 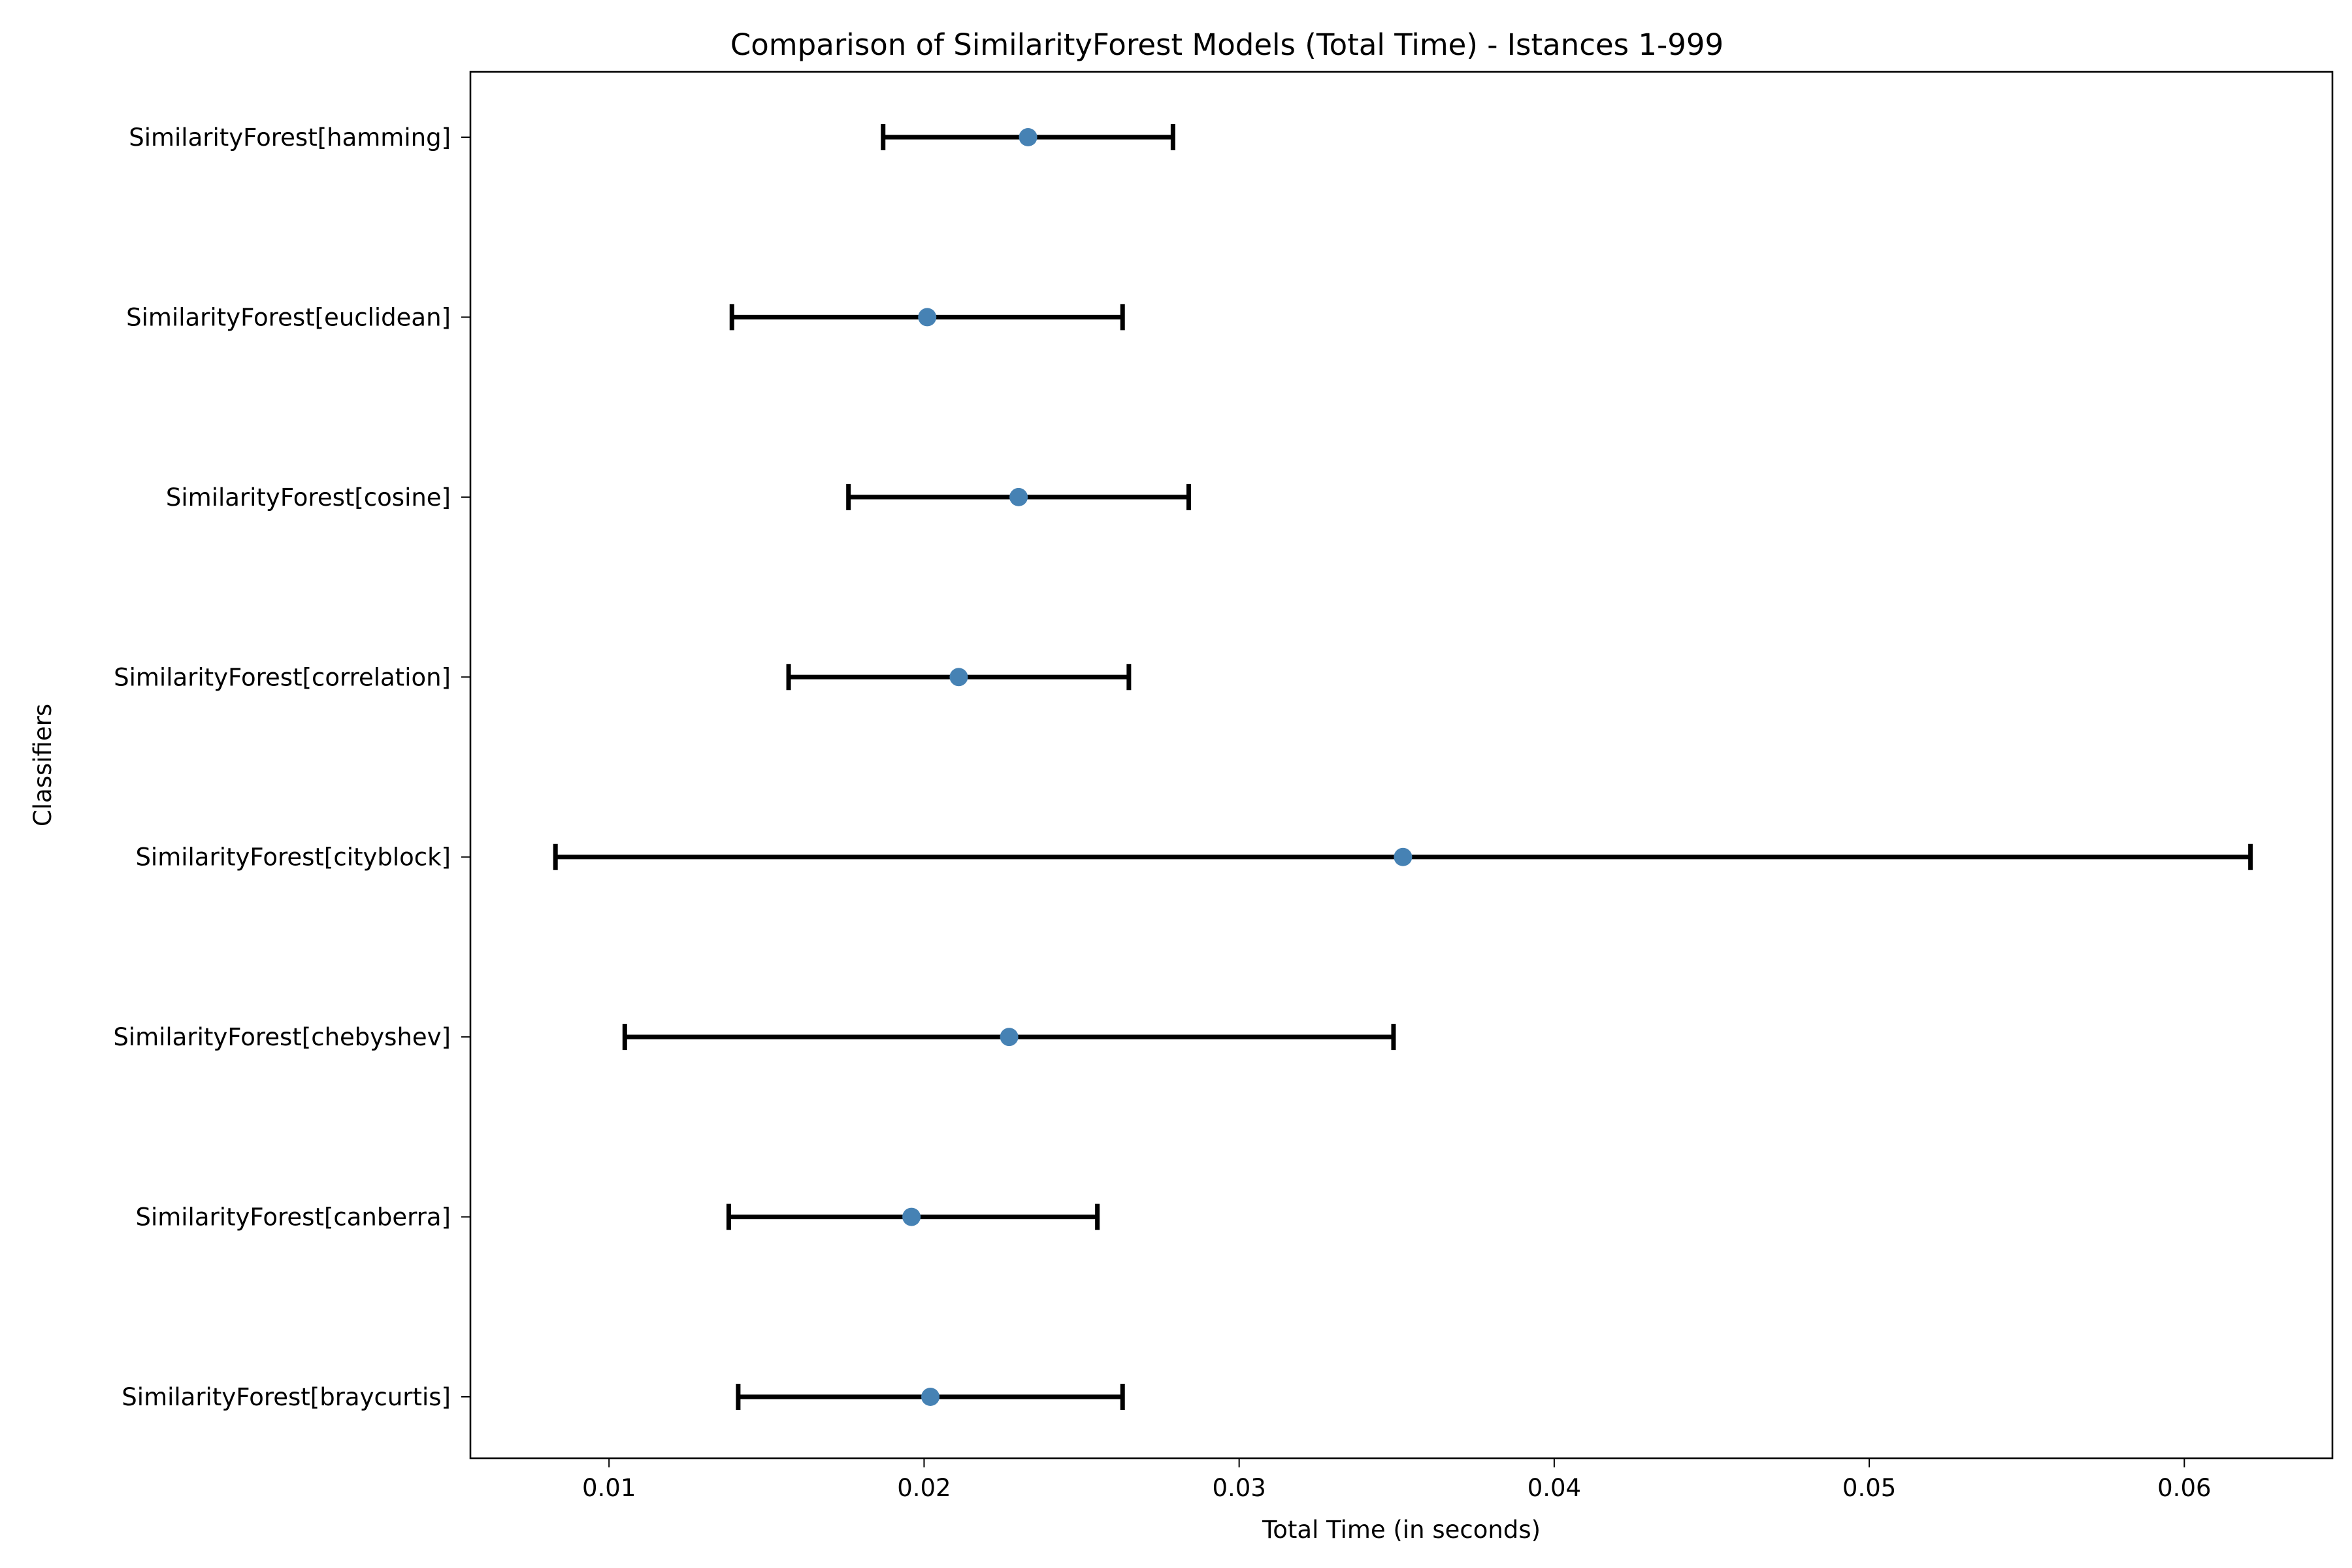 What do you see at coordinates (1239, 1488) in the screenshot?
I see `x-tick-label: 0.03` at bounding box center [1239, 1488].